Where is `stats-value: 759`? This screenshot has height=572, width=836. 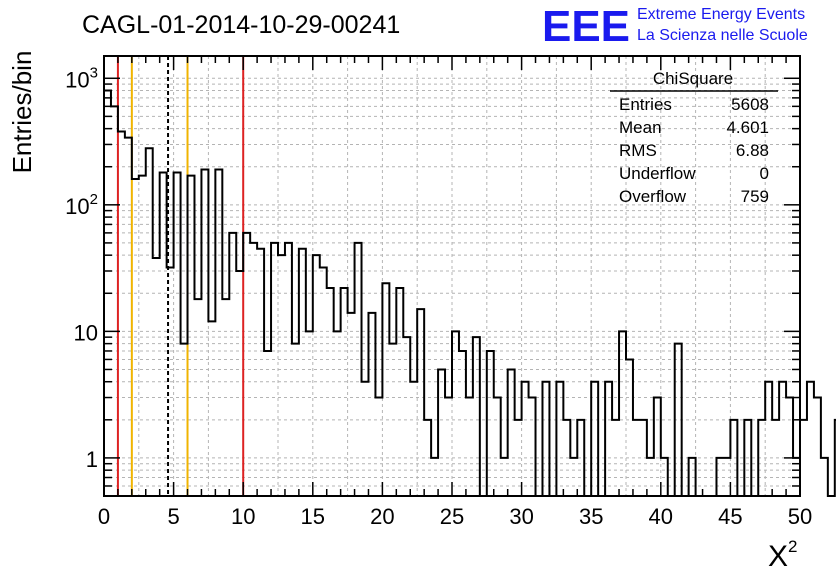
stats-value: 759 is located at coordinates (755, 196).